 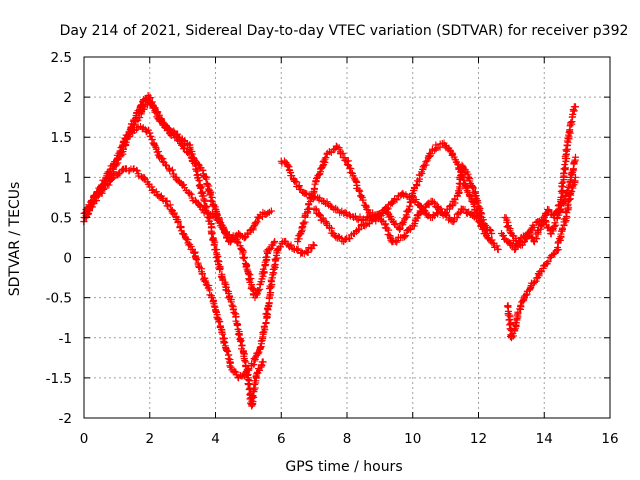 What do you see at coordinates (61, 138) in the screenshot?
I see `y-tick-label: 1.5` at bounding box center [61, 138].